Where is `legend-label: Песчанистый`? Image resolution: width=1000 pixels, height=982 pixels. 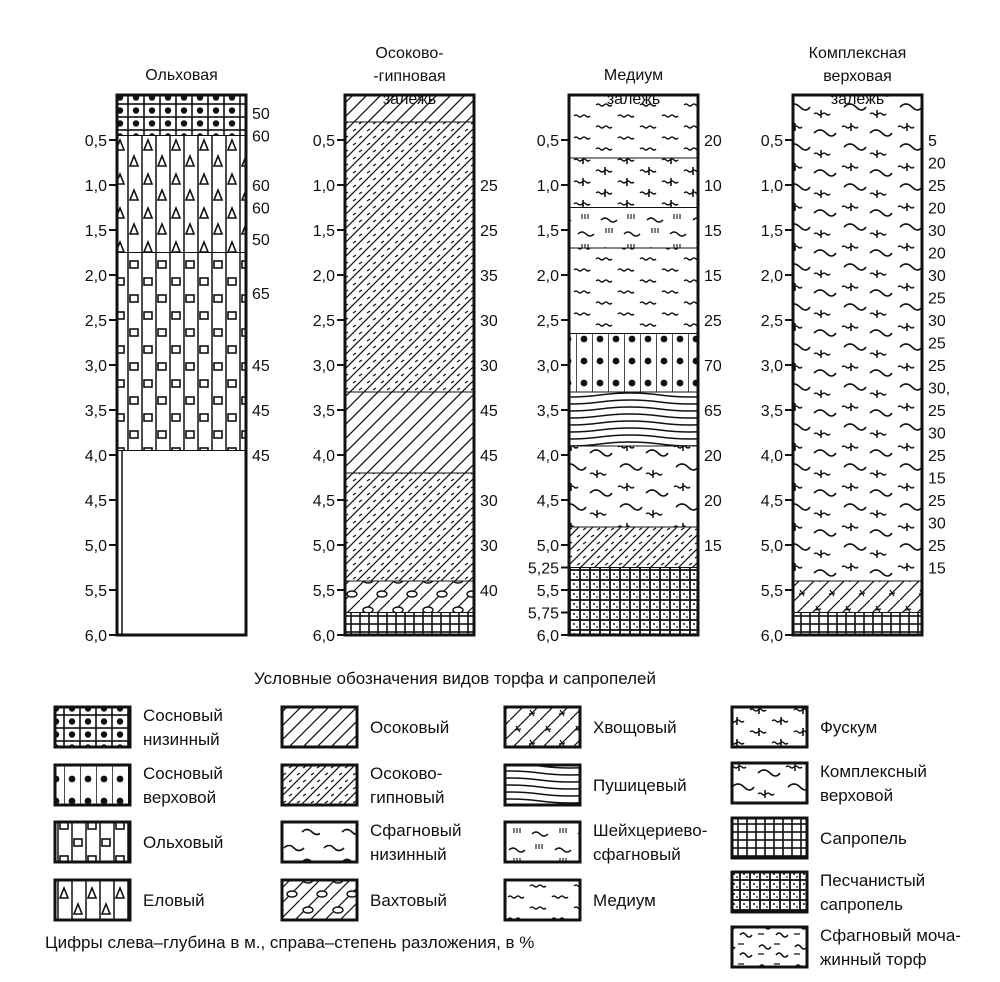 legend-label: Песчанистый is located at coordinates (872, 880).